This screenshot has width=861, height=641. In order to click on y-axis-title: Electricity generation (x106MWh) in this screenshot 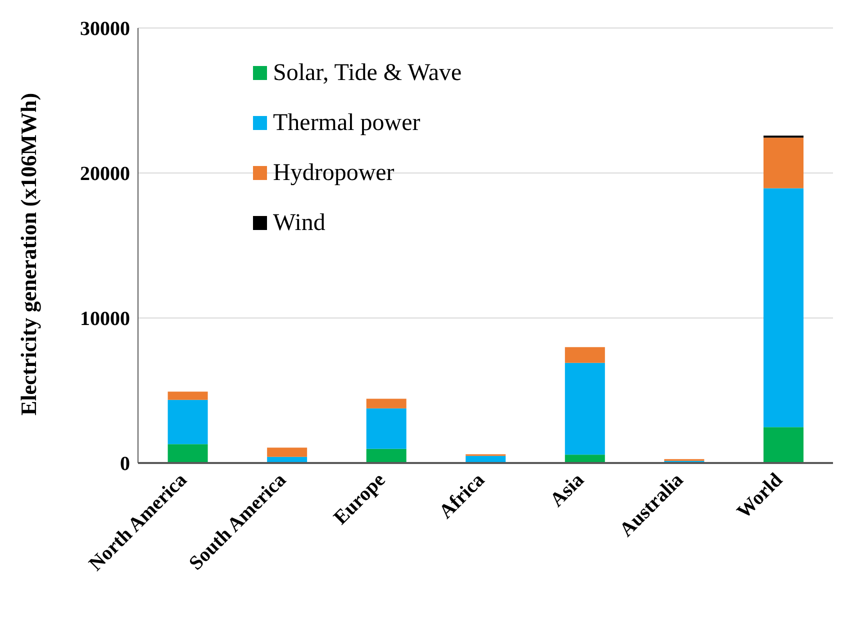, I will do `click(28, 254)`.